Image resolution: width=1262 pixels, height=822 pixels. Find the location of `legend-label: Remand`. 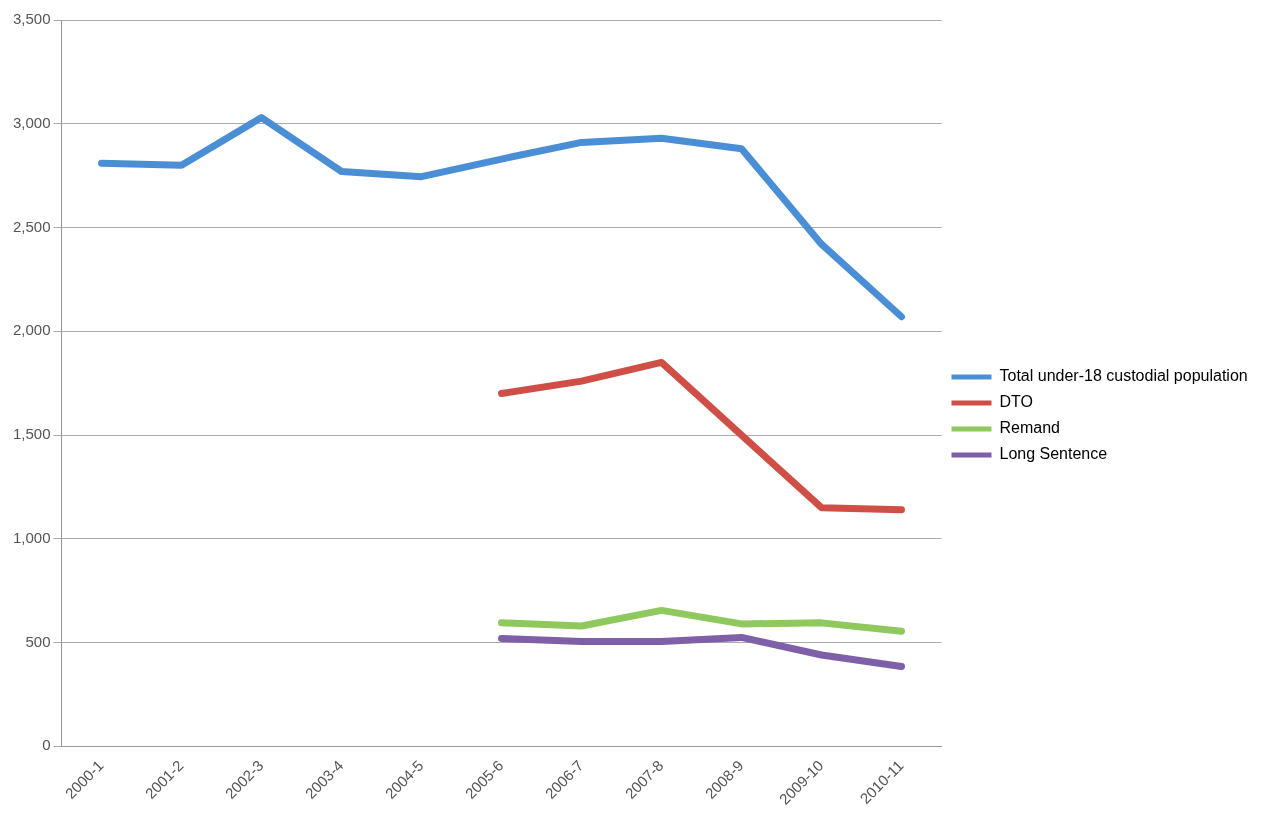

legend-label: Remand is located at coordinates (1029, 428).